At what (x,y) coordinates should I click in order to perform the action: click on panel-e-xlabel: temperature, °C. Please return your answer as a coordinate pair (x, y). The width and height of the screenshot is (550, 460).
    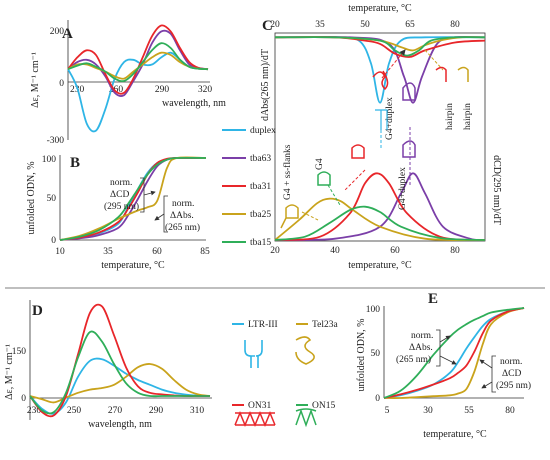
    Looking at the image, I should click on (455, 434).